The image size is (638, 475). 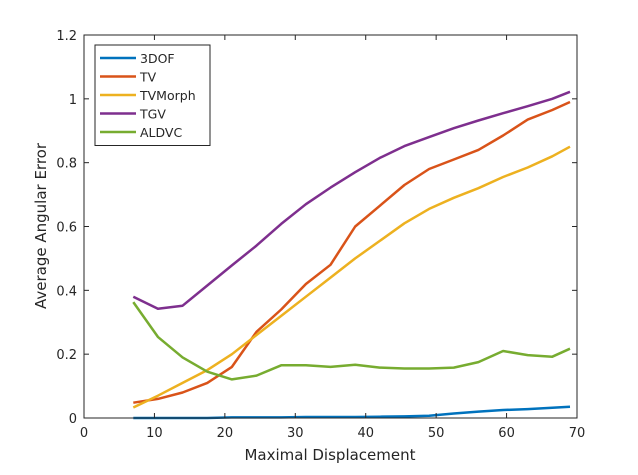 What do you see at coordinates (41, 225) in the screenshot?
I see `y-axis-label: Average Angular Error` at bounding box center [41, 225].